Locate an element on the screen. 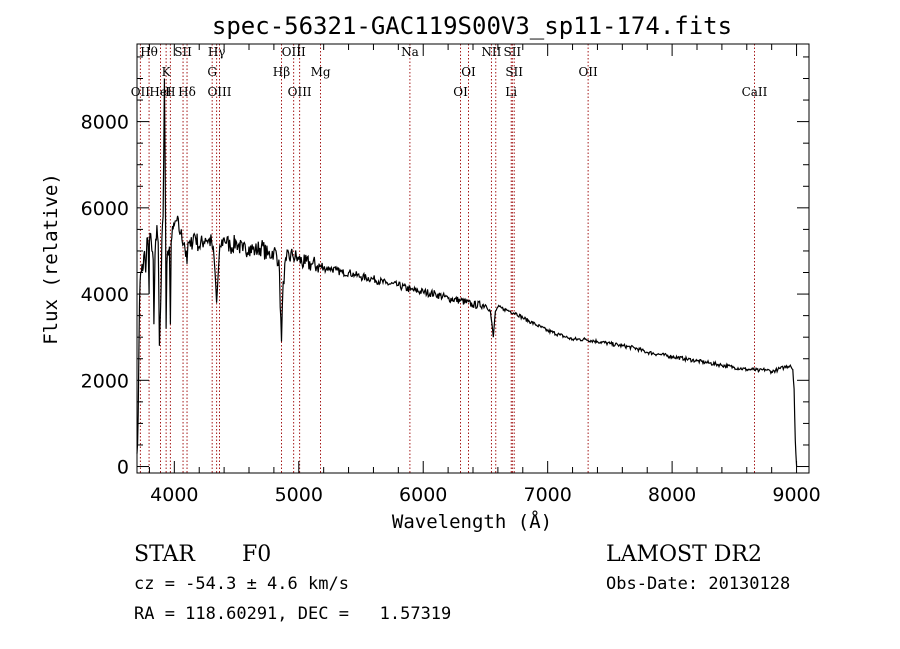 This screenshot has width=900, height=649. line-label-10: Hβ is located at coordinates (281, 72).